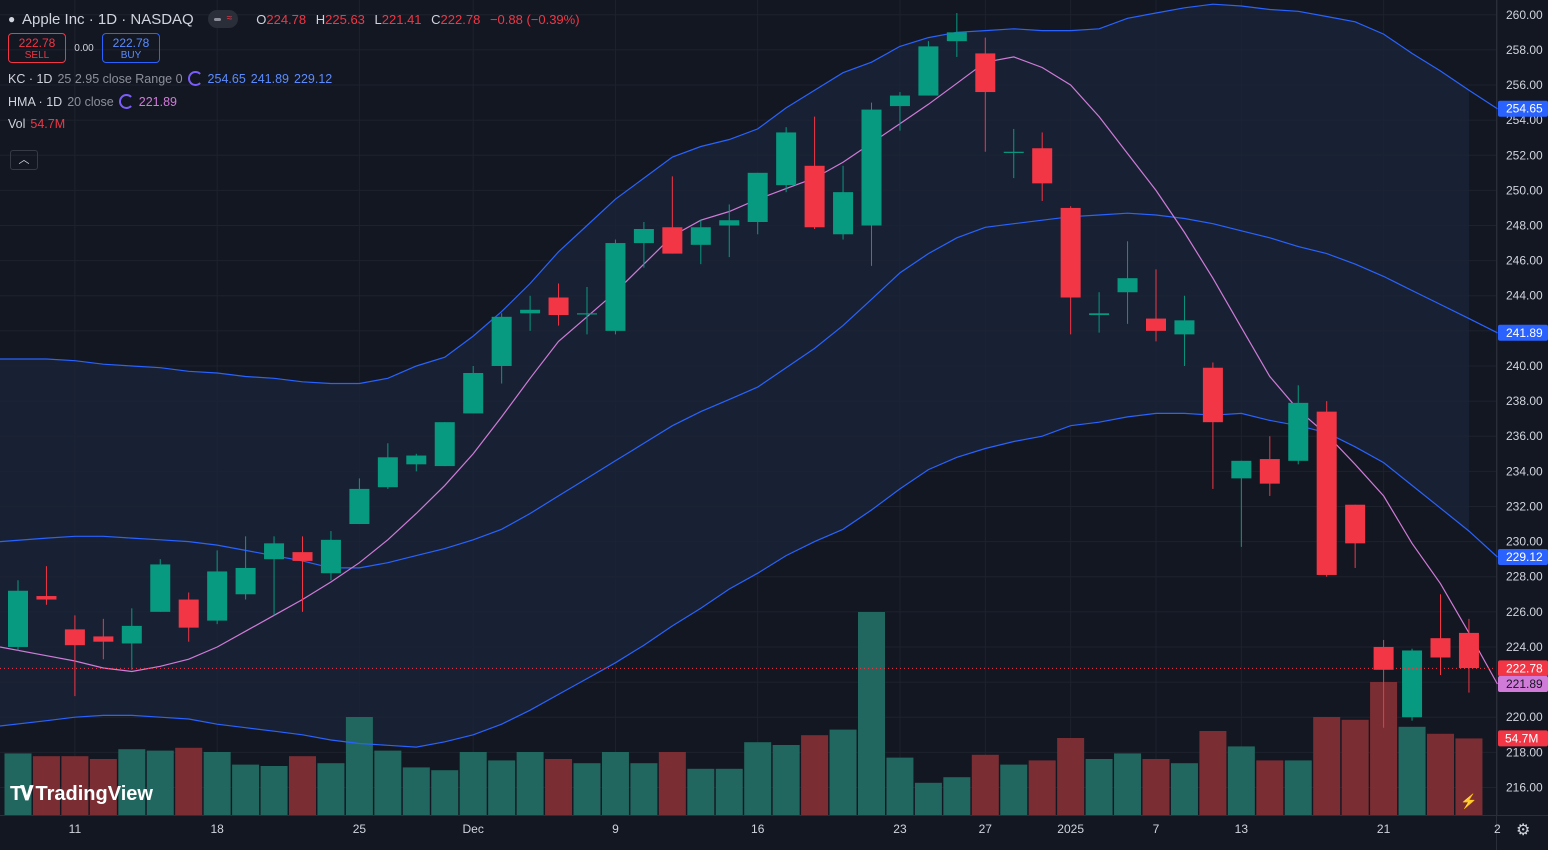 The height and width of the screenshot is (850, 1548). Describe the element at coordinates (37, 48) in the screenshot. I see `sell-button: 222.78 SELL` at that location.